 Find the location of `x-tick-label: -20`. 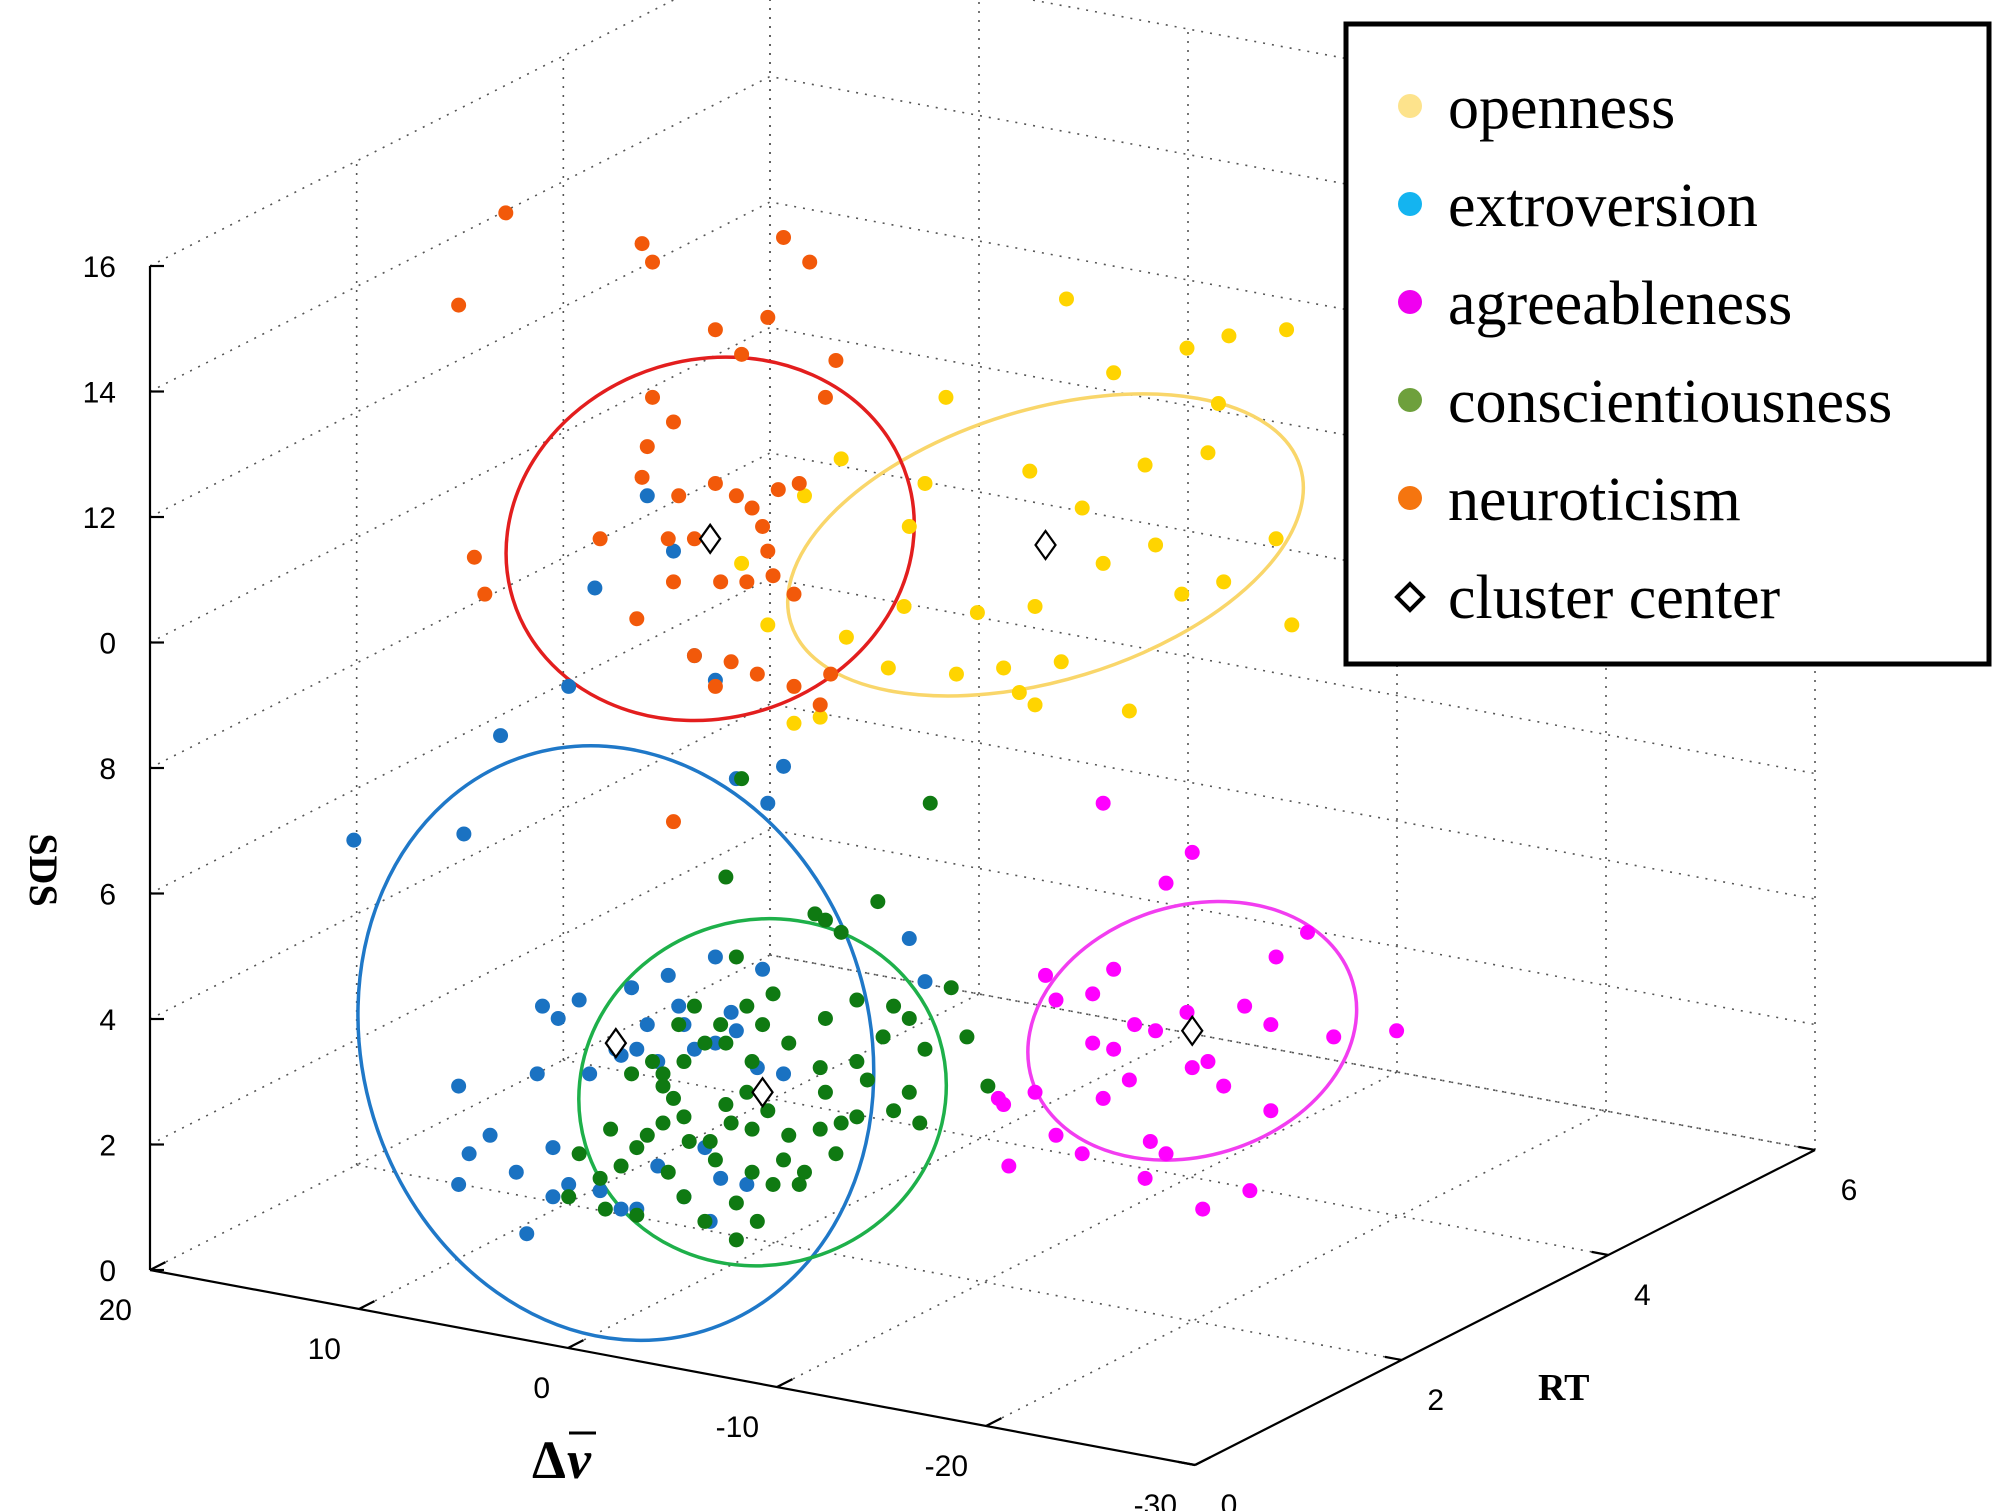

x-tick-label: -20 is located at coordinates (946, 1466).